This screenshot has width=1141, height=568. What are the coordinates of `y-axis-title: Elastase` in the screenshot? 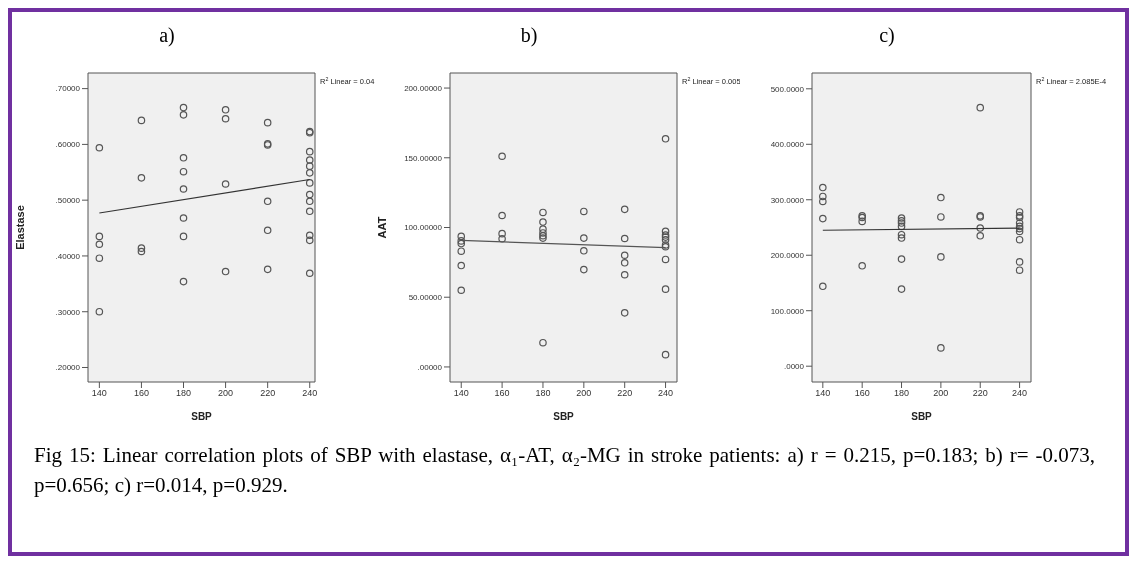 It's located at (19, 227).